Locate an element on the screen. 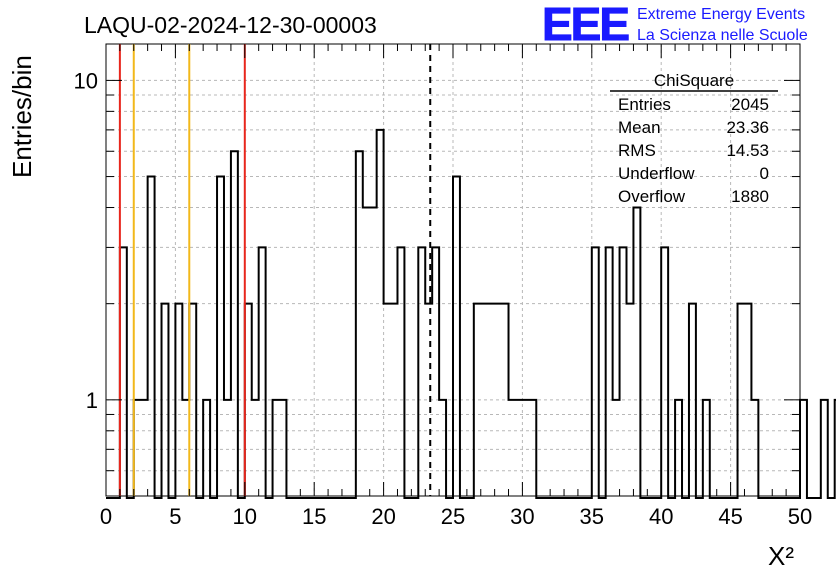 The height and width of the screenshot is (572, 836). x-tick-label: 20 is located at coordinates (383, 516).